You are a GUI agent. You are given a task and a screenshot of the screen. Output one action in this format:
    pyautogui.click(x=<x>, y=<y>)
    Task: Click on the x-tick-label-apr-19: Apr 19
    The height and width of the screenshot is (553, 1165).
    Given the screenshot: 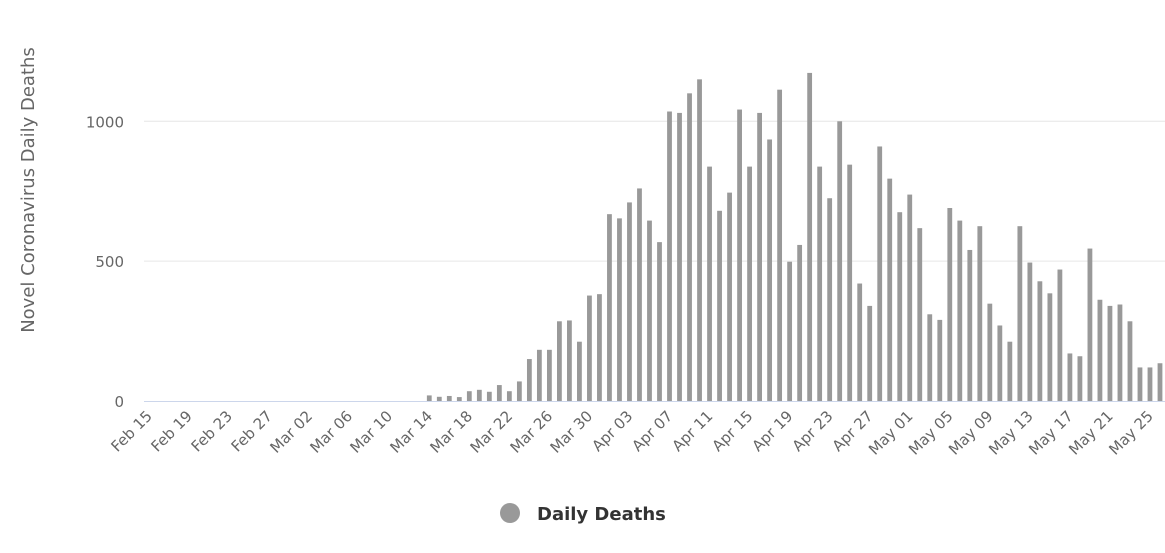 What is the action you would take?
    pyautogui.click(x=772, y=431)
    